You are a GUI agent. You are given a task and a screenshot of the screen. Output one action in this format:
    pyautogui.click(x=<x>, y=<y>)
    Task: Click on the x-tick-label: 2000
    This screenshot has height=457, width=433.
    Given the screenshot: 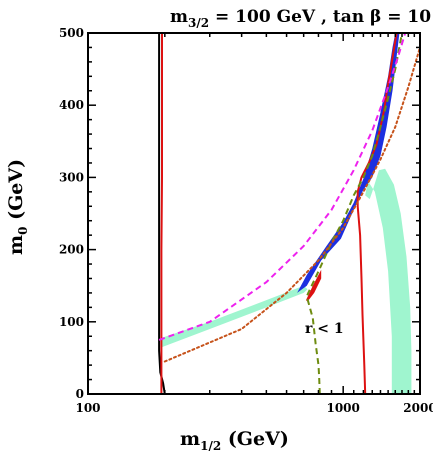 What is the action you would take?
    pyautogui.click(x=418, y=408)
    